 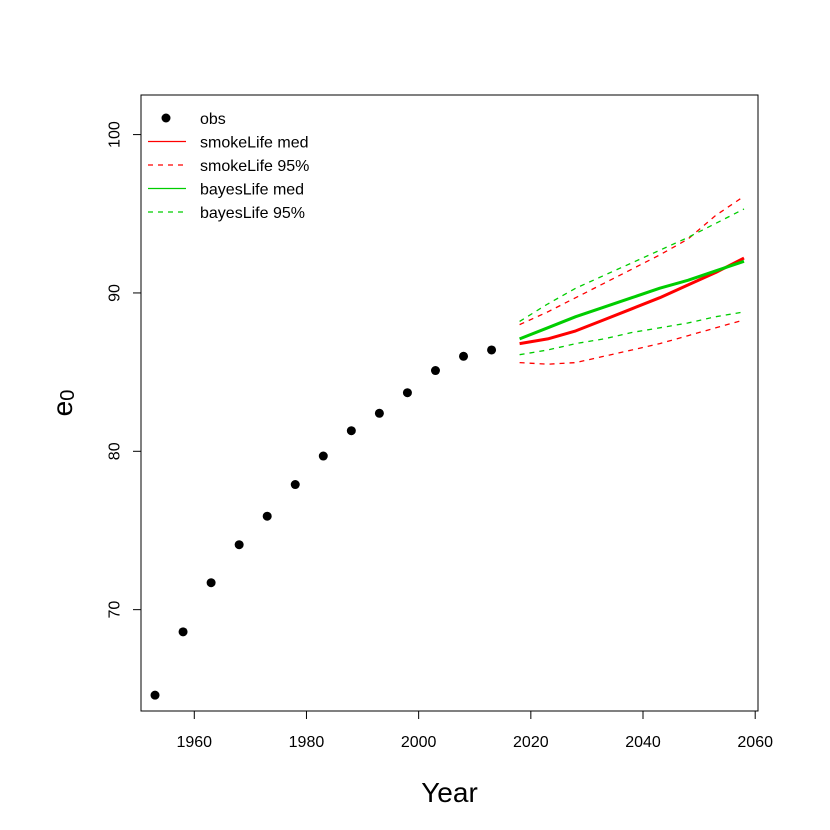 I want to click on smokelife-95-upper-line, so click(x=632, y=260).